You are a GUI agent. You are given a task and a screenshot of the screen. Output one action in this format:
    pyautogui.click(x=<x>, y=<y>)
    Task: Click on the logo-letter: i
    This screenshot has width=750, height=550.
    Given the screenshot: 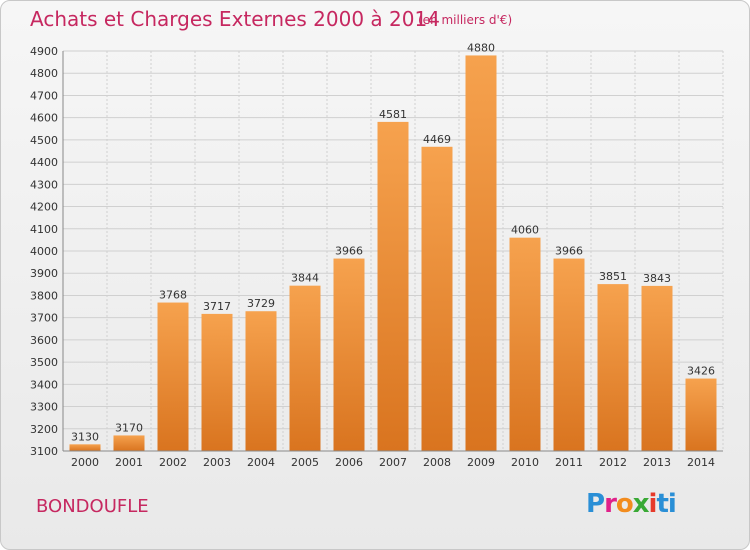 What is the action you would take?
    pyautogui.click(x=653, y=504)
    